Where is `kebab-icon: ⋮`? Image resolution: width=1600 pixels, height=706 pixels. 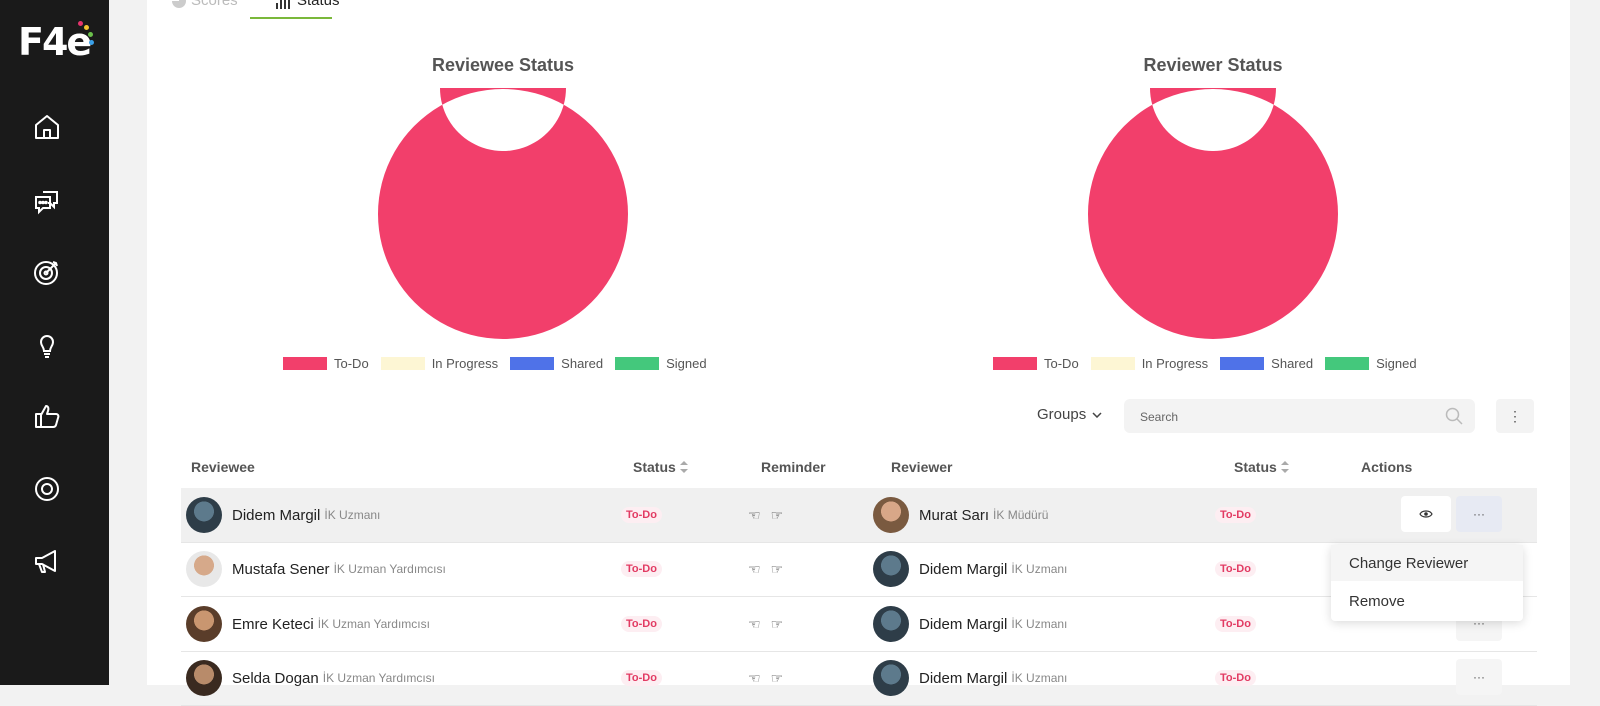 kebab-icon: ⋮ is located at coordinates (1515, 415).